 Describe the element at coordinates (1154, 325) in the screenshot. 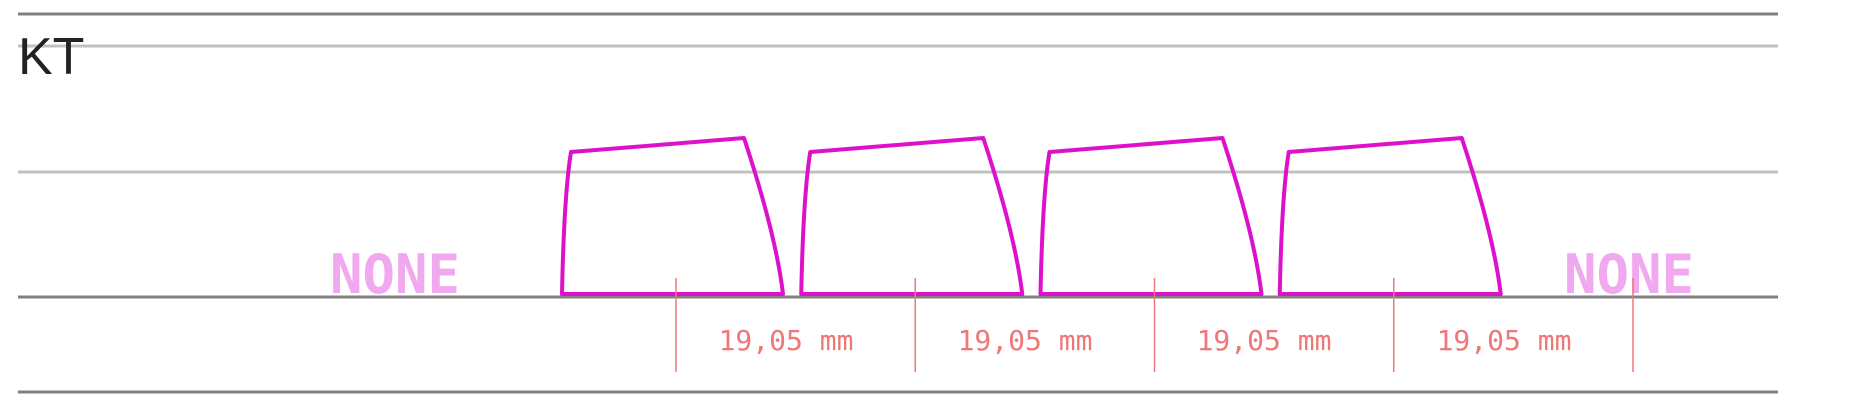

I see `dimension-ticks` at that location.